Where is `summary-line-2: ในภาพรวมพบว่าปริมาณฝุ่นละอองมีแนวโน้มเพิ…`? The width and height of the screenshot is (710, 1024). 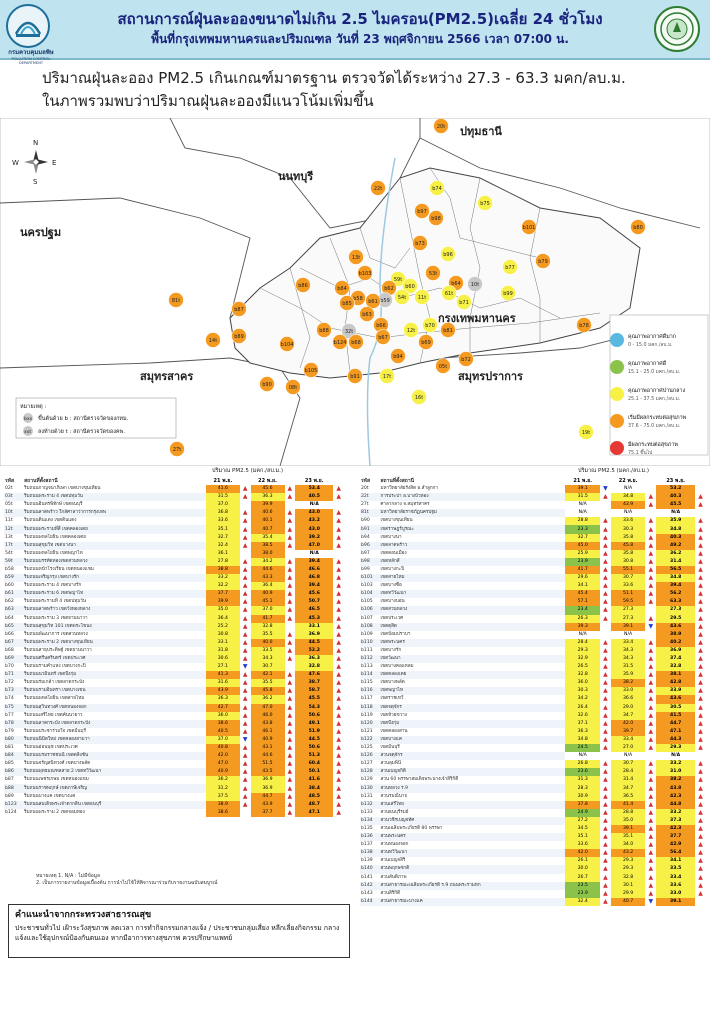 summary-line-2: ในภาพรวมพบว่าปริมาณฝุ่นละอองมีแนวโน้มเพิ… is located at coordinates (208, 101).